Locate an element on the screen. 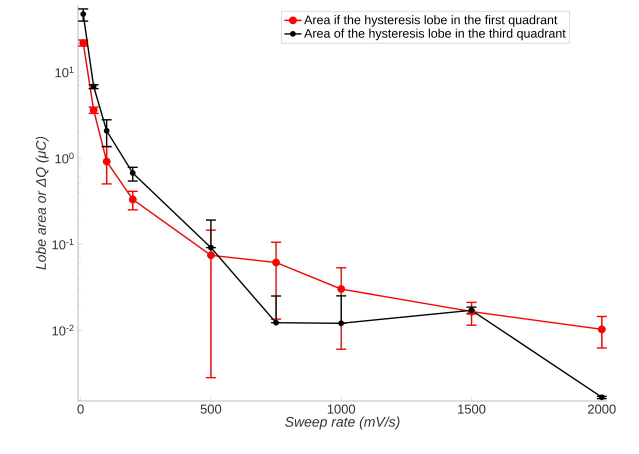 The height and width of the screenshot is (454, 639). x-tick-label: 500 is located at coordinates (211, 409).